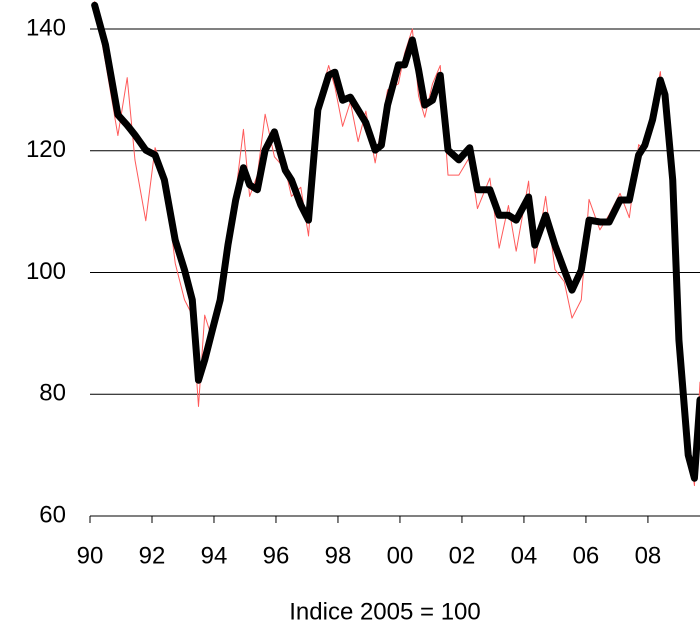 The width and height of the screenshot is (700, 627). What do you see at coordinates (46, 271) in the screenshot?
I see `y-tick-label: 100` at bounding box center [46, 271].